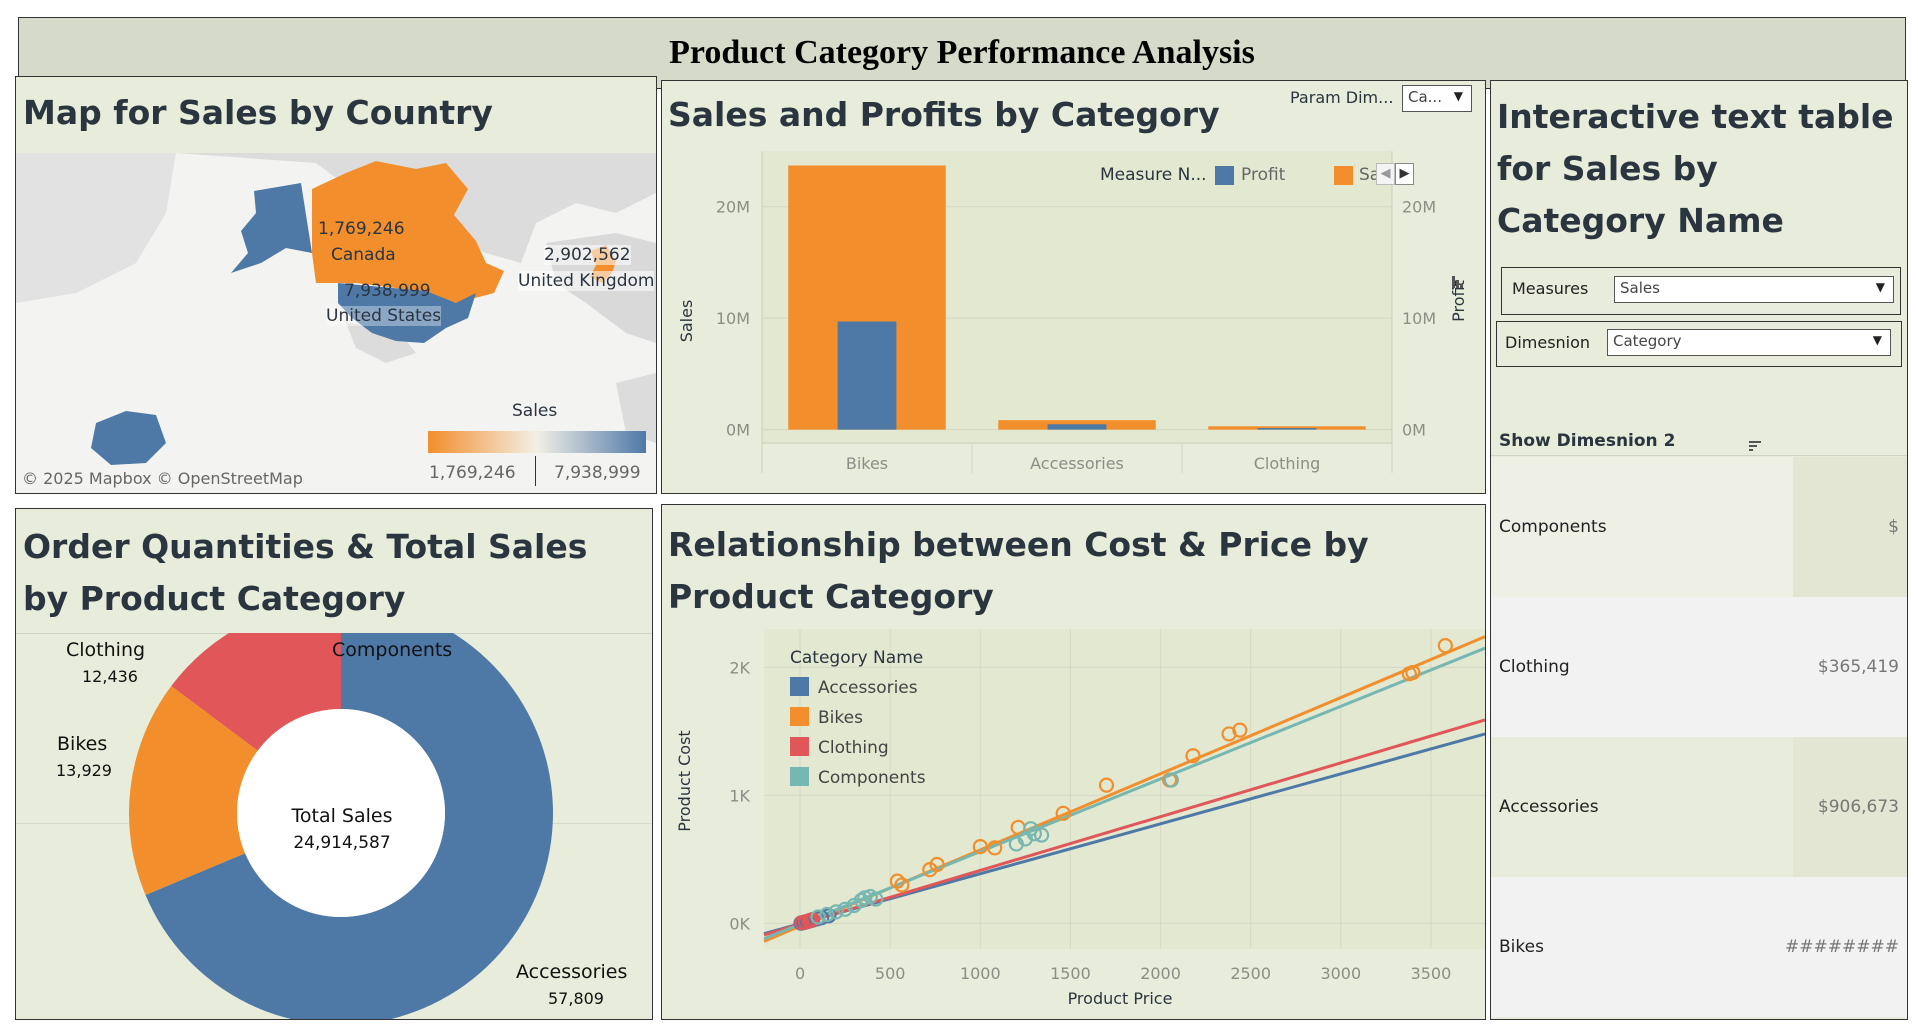 This screenshot has width=1918, height=1027. Describe the element at coordinates (1263, 175) in the screenshot. I see `bar-legend-profit: Profit` at that location.